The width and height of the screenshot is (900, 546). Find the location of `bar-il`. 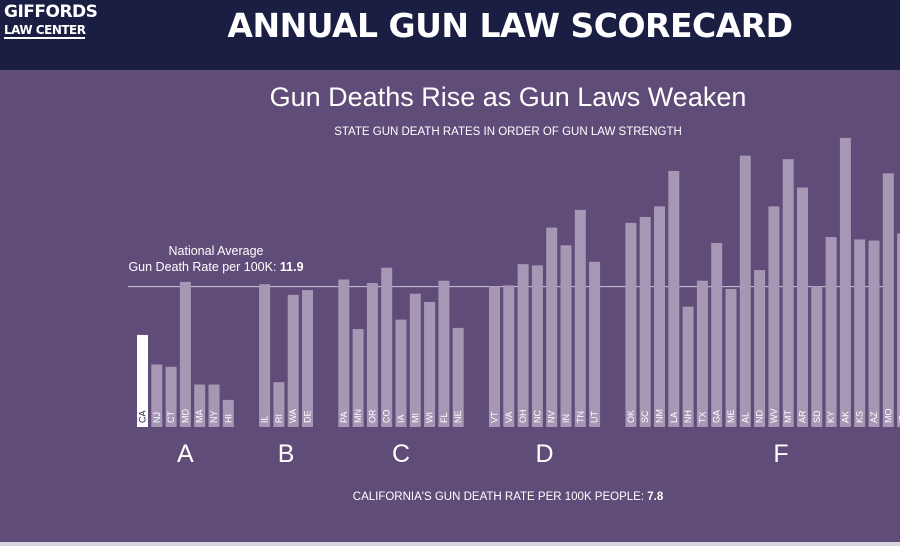

bar-il is located at coordinates (265, 355).